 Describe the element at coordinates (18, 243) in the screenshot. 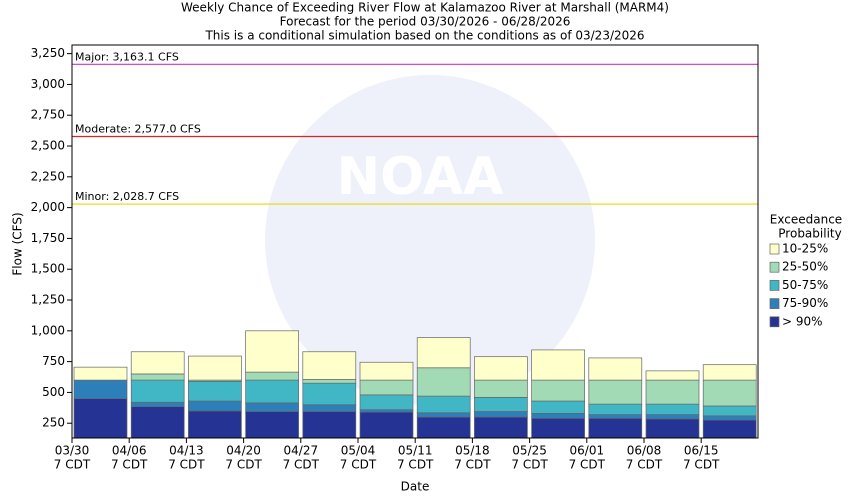

I see `y-axis-label: Flow (CFS)` at that location.